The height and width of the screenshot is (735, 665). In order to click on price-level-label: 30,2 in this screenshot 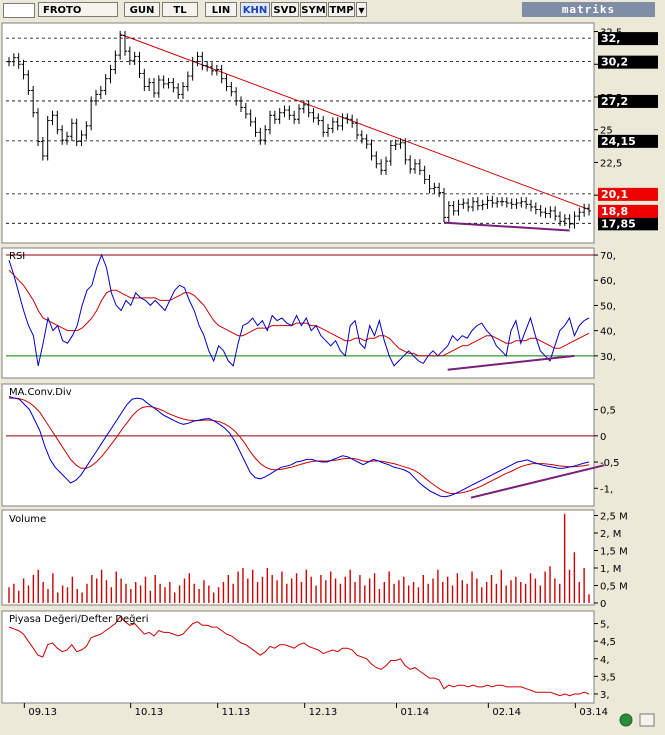, I will do `click(614, 62)`.